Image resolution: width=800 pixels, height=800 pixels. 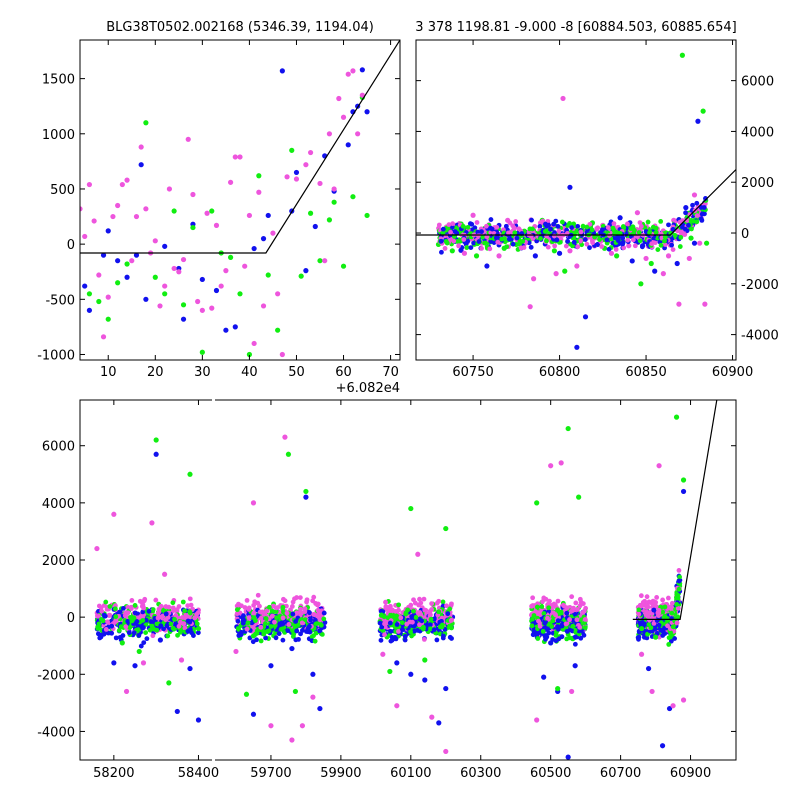 What do you see at coordinates (108, 372) in the screenshot?
I see `x-tick-label: 10` at bounding box center [108, 372].